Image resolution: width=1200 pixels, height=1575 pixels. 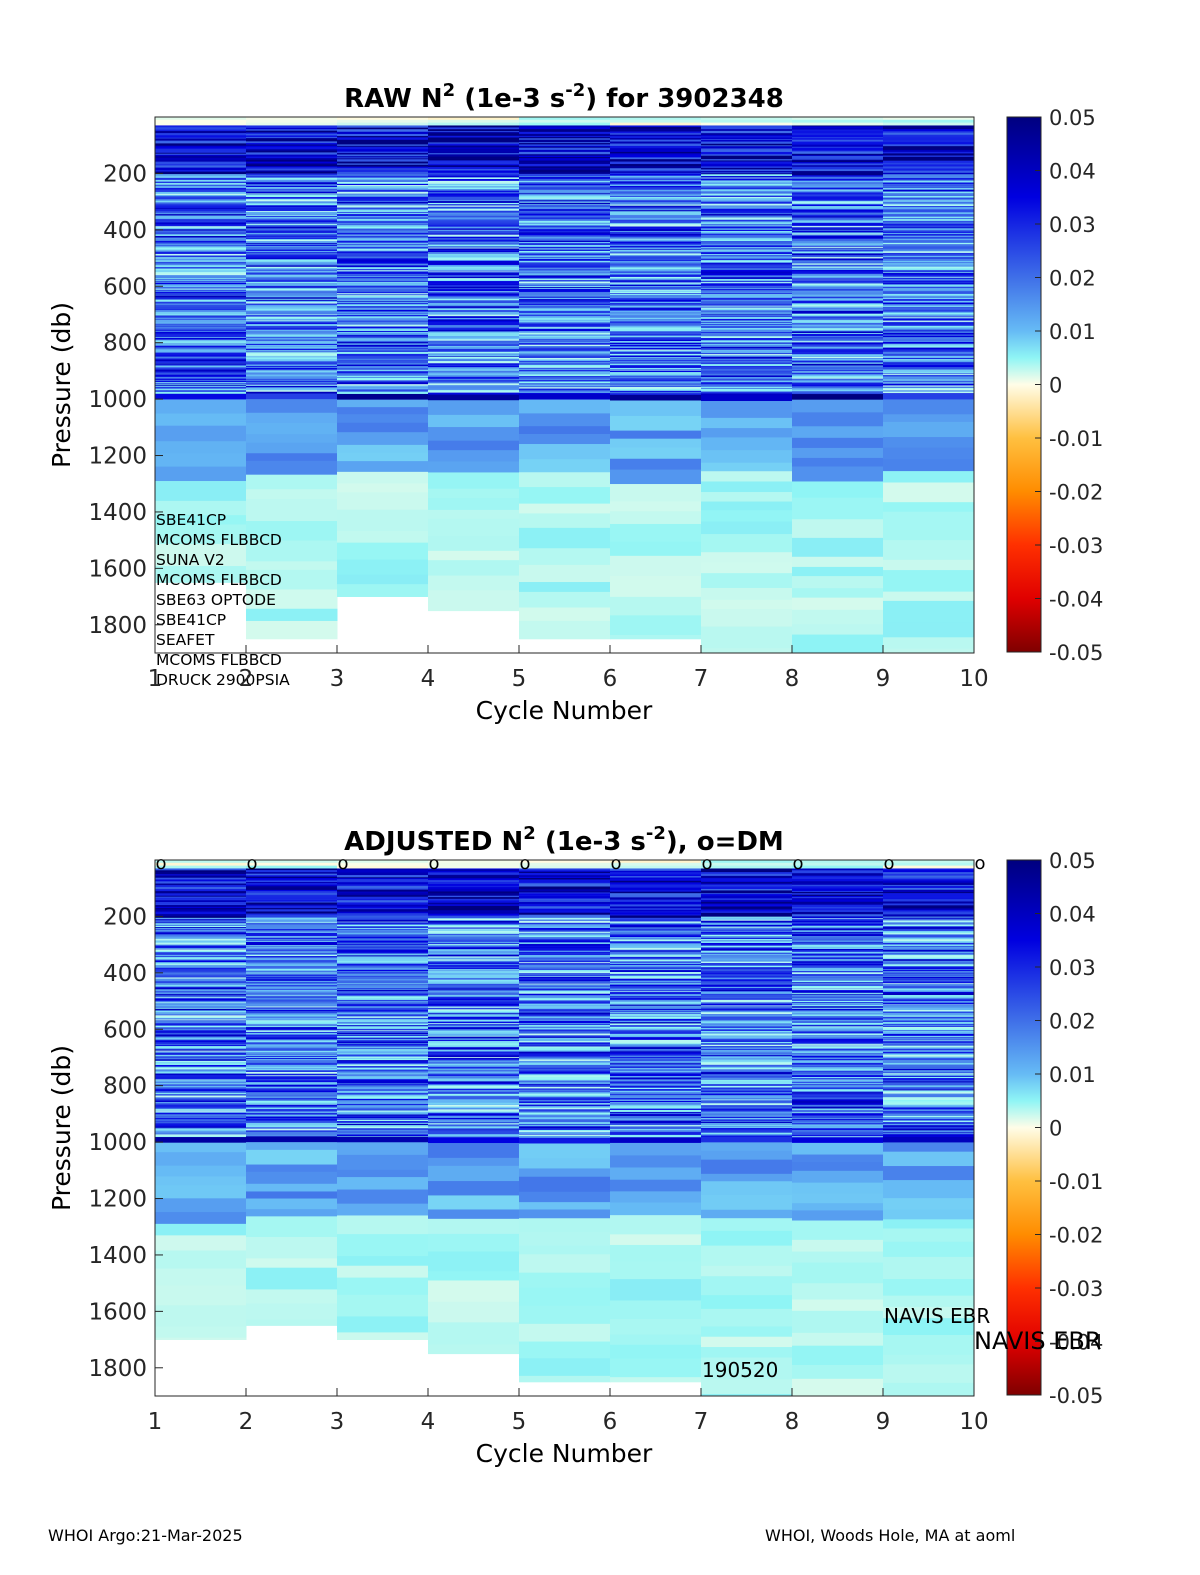 What do you see at coordinates (1076, 1396) in the screenshot?
I see `colorbar-tick-label: -0.05` at bounding box center [1076, 1396].